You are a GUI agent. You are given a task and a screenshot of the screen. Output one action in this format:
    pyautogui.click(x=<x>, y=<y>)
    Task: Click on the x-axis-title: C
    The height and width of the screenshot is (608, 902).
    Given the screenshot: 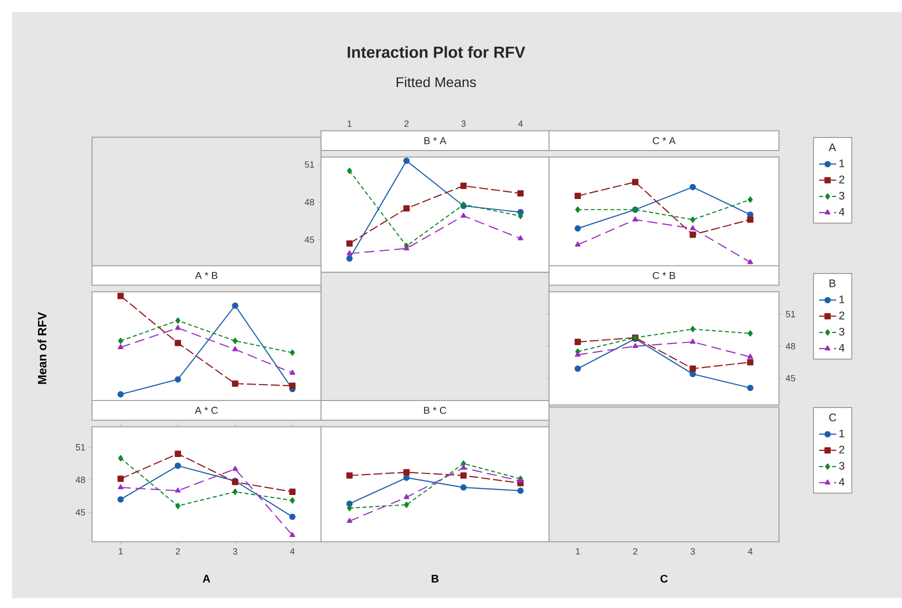 What is the action you would take?
    pyautogui.click(x=664, y=578)
    